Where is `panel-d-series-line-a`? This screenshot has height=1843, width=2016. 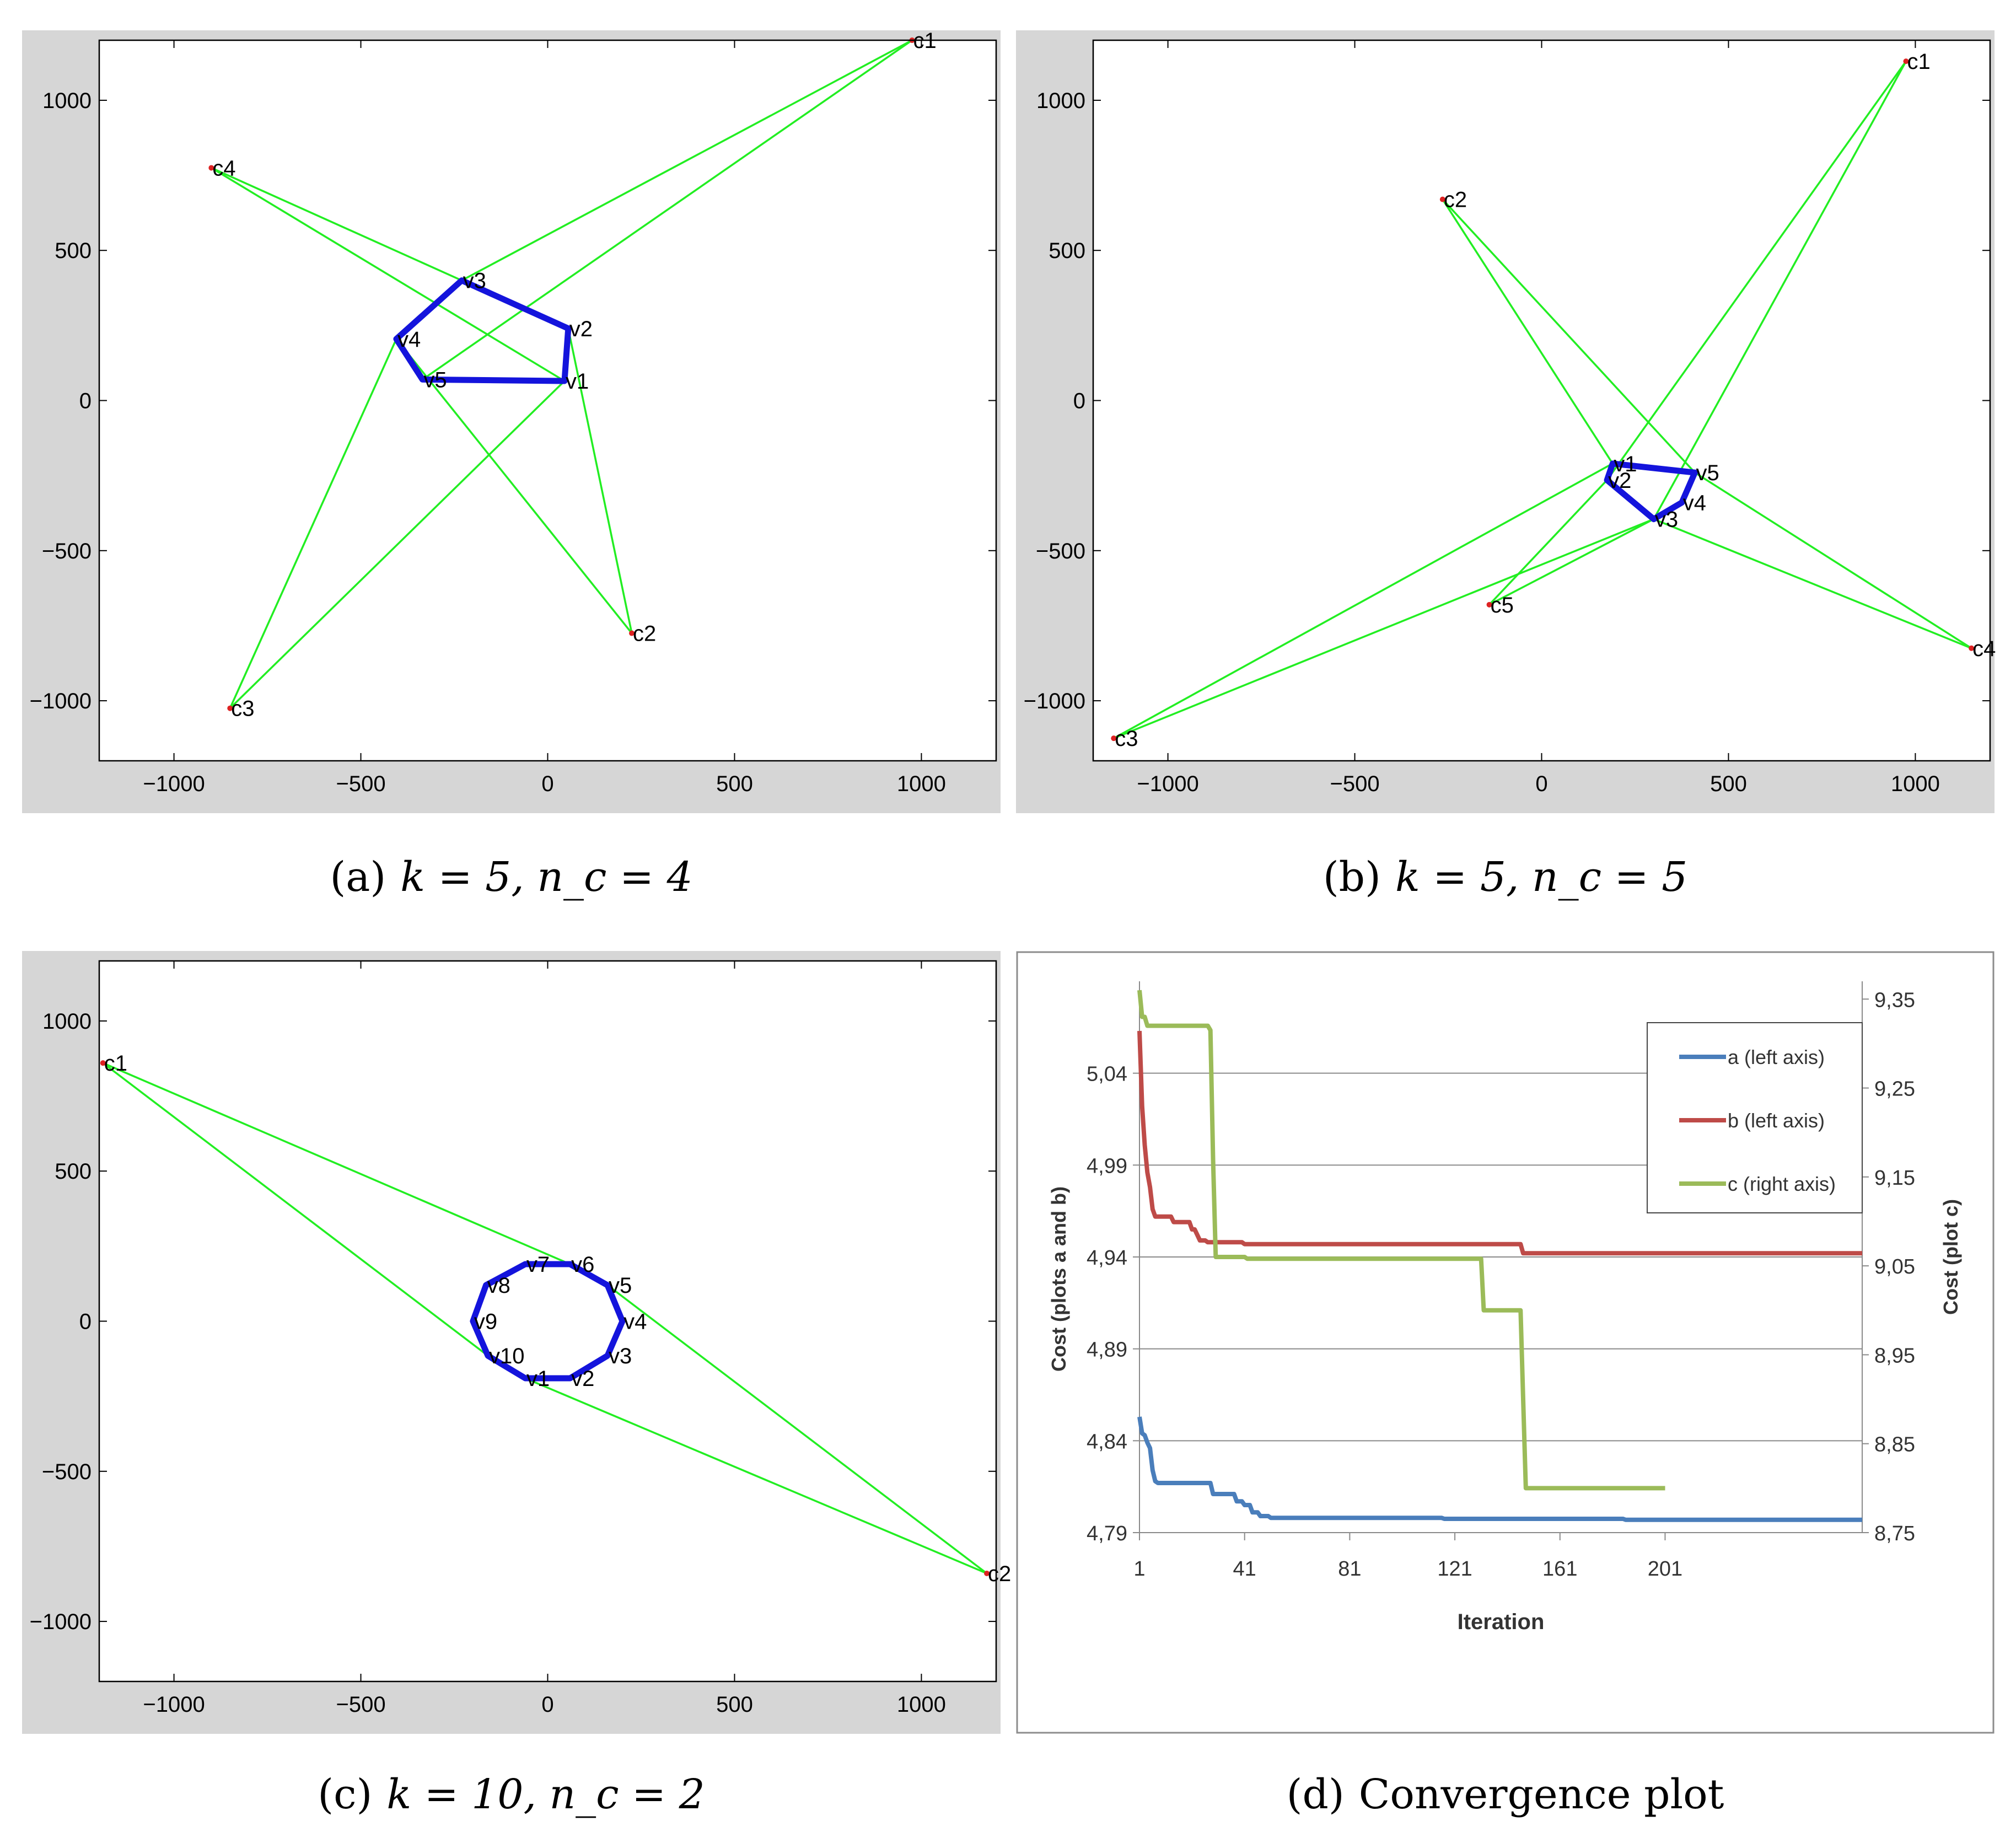
panel-d-series-line-a is located at coordinates (1499, 1469).